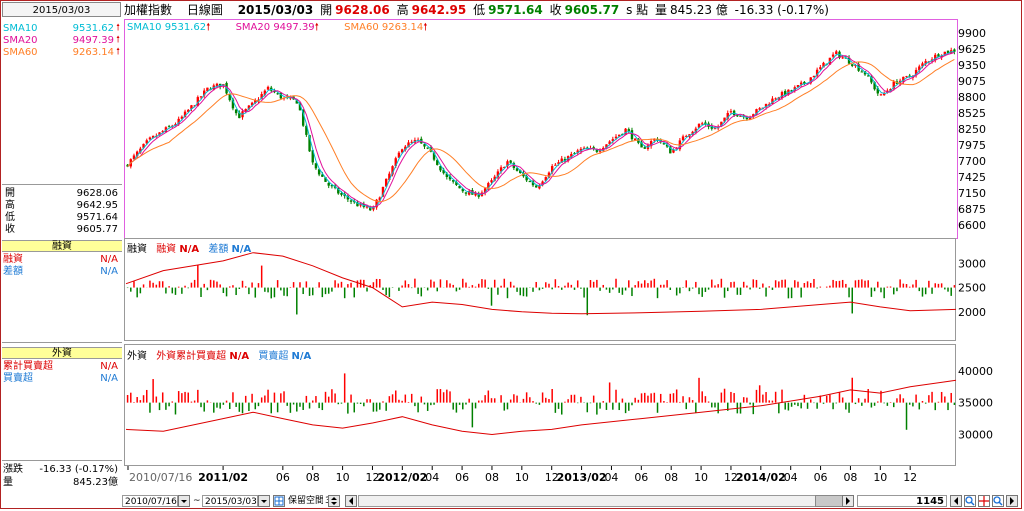  Describe the element at coordinates (148, 10) in the screenshot. I see `index-title: 加權指數` at that location.